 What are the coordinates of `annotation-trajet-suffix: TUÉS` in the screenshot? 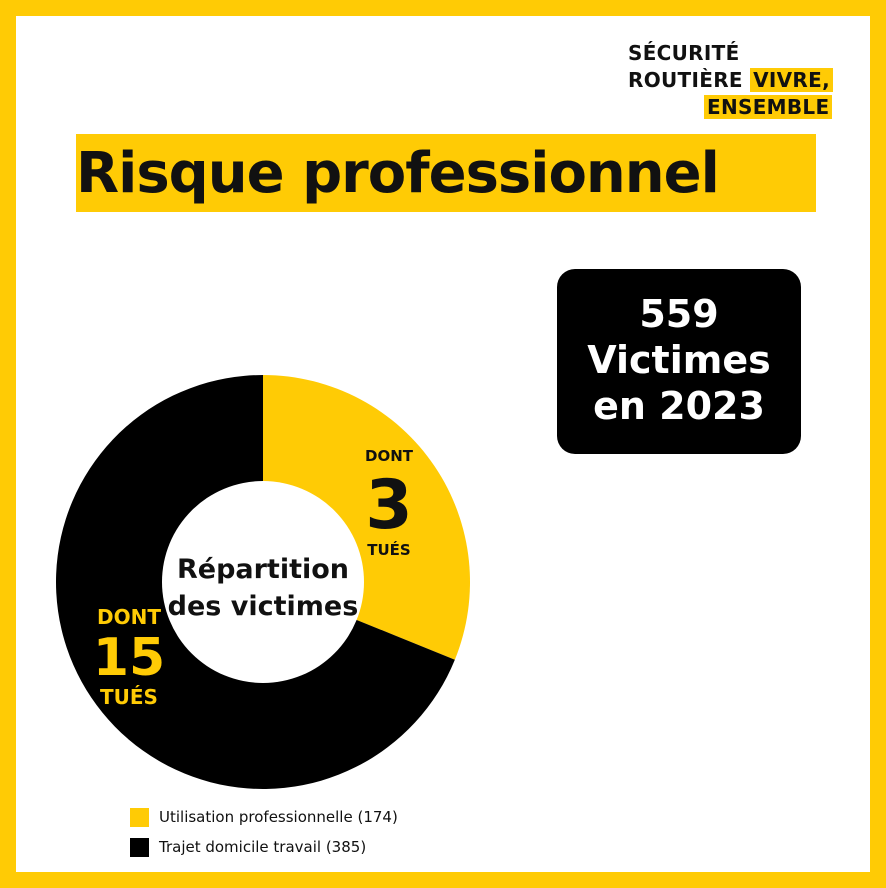 It's located at (129, 697).